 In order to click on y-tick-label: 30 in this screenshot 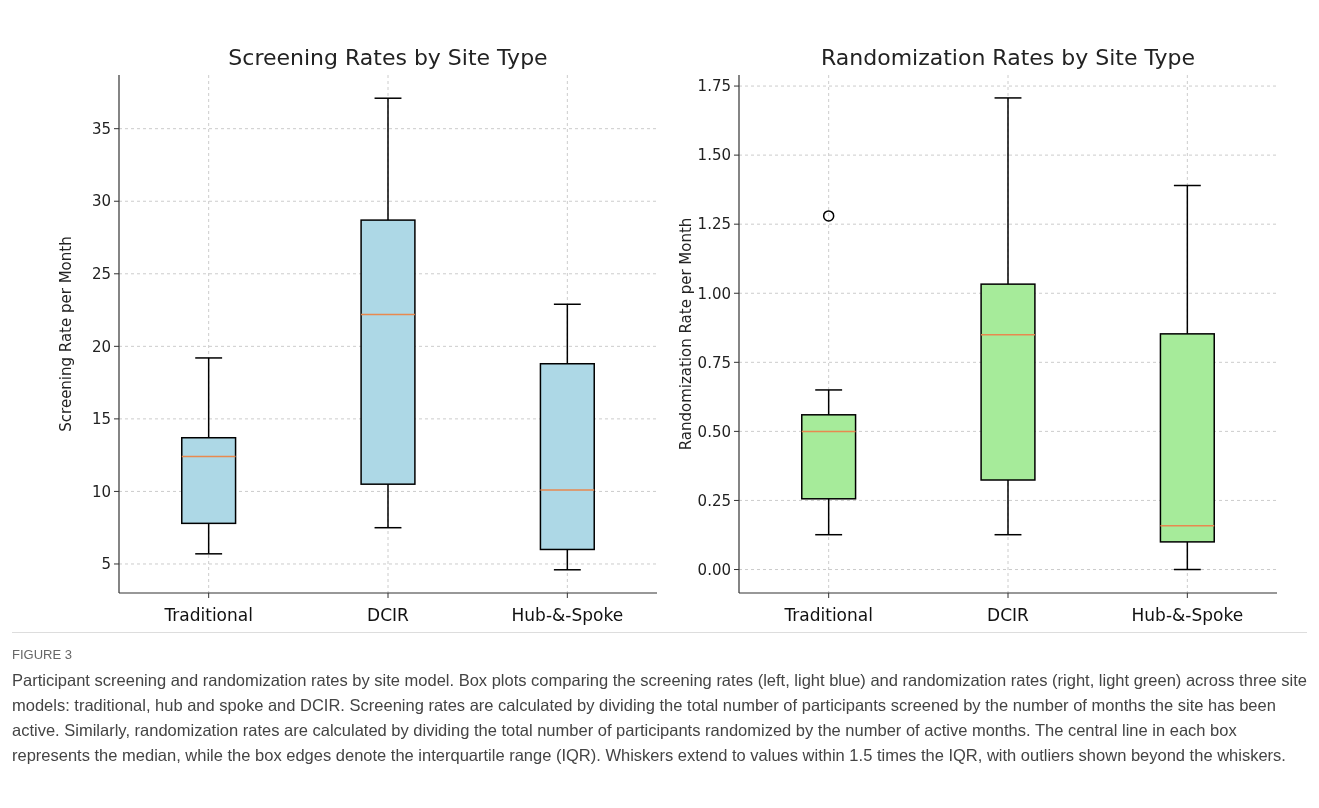, I will do `click(101, 201)`.